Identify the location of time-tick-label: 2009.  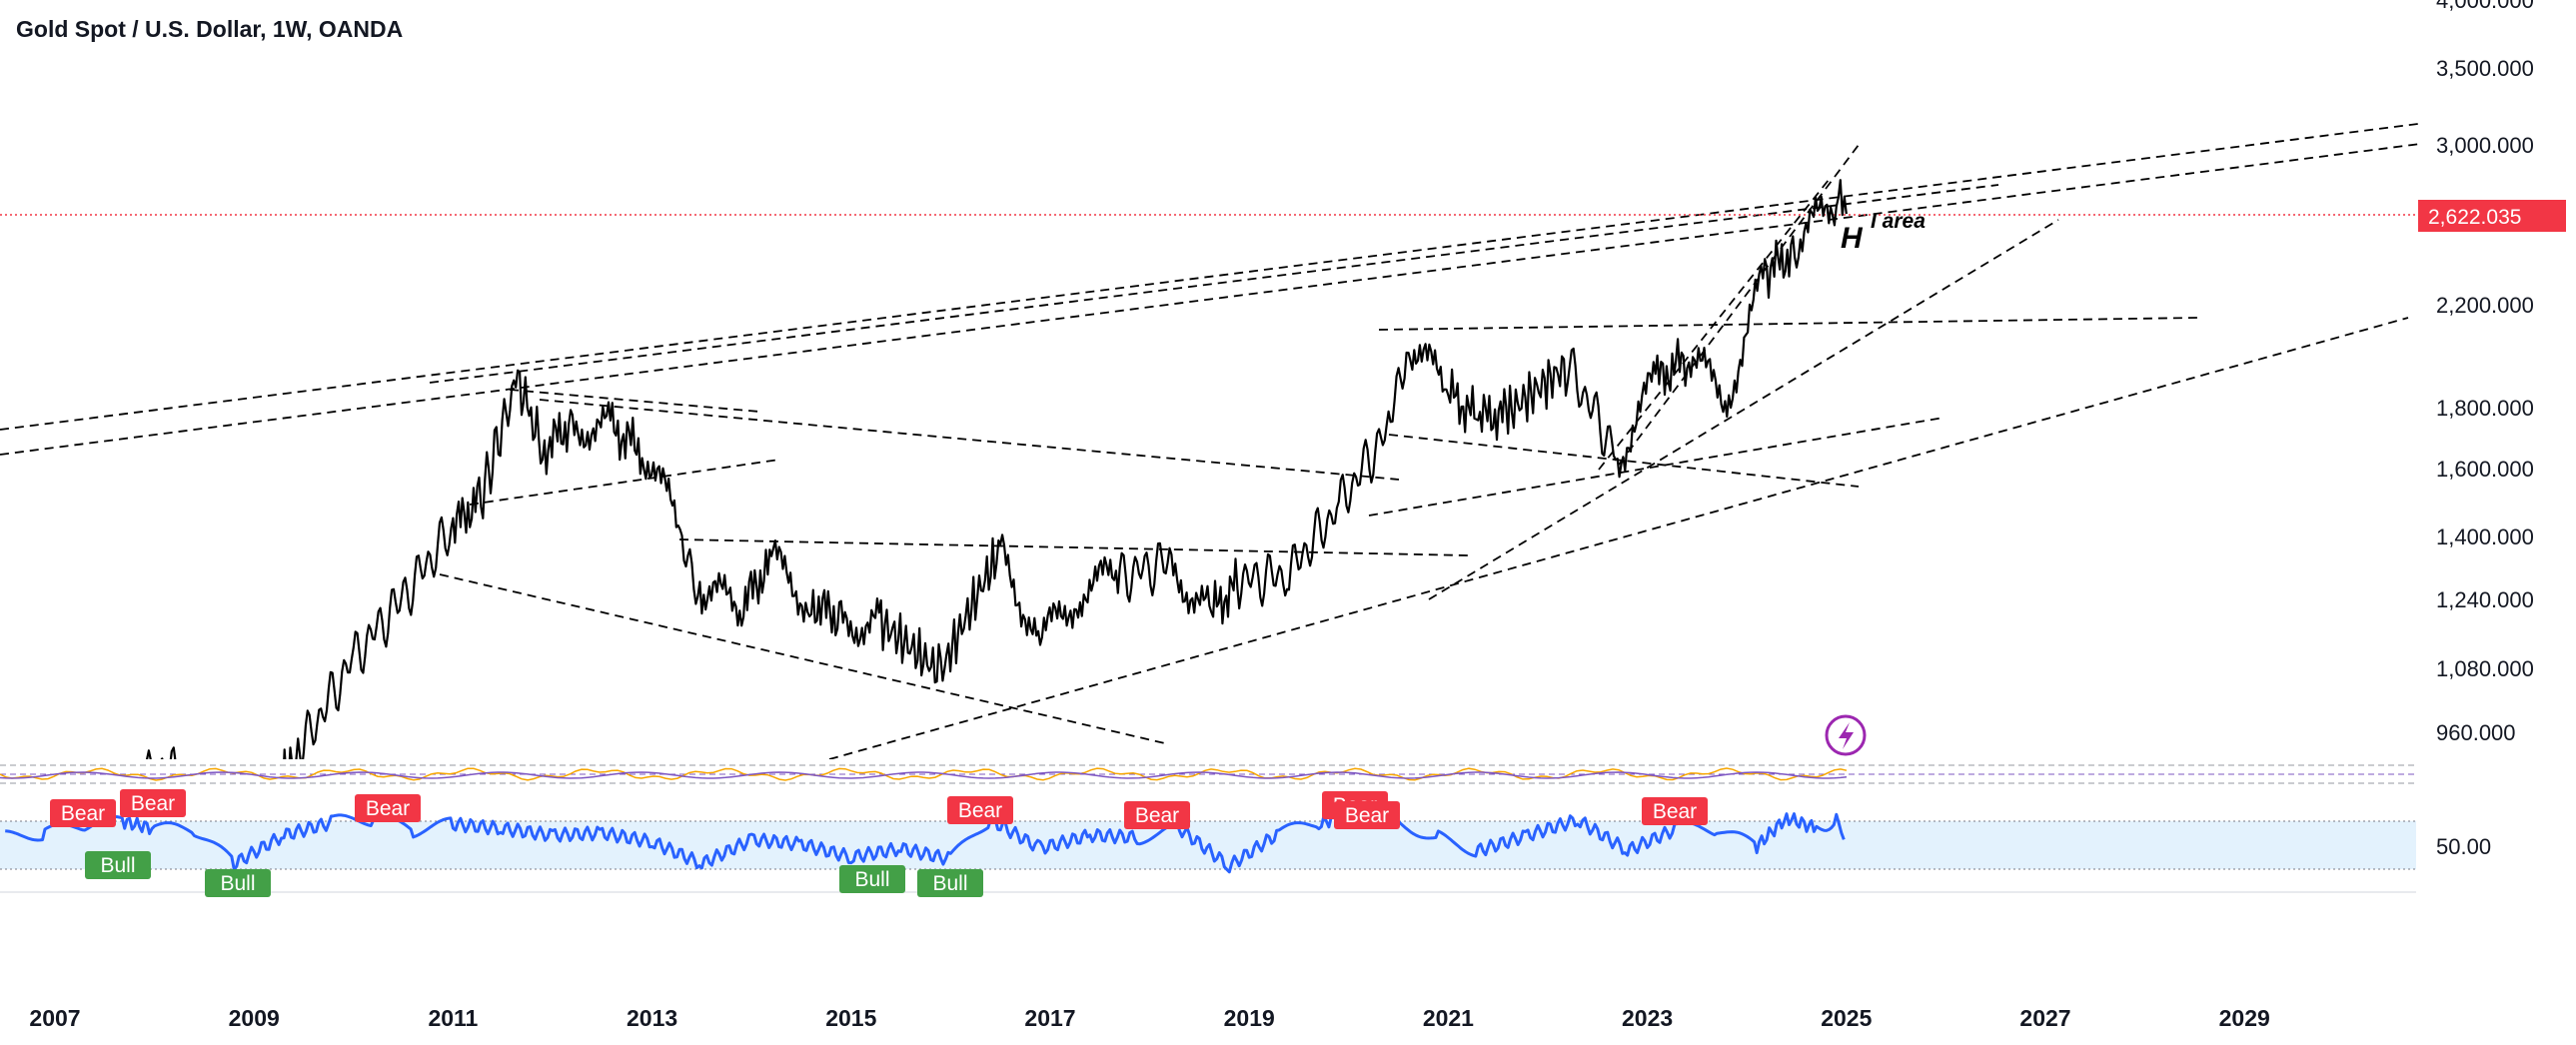
(254, 1018).